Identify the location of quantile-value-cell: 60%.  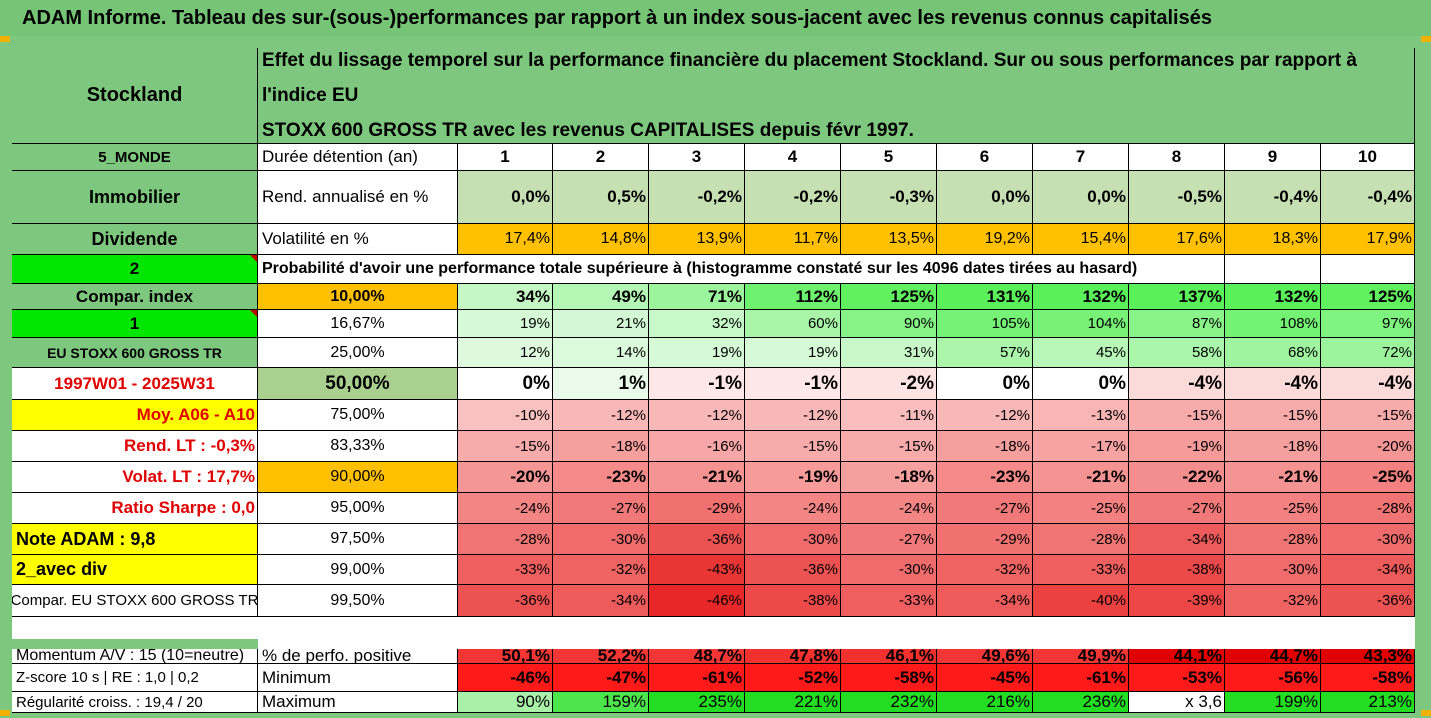
(793, 324).